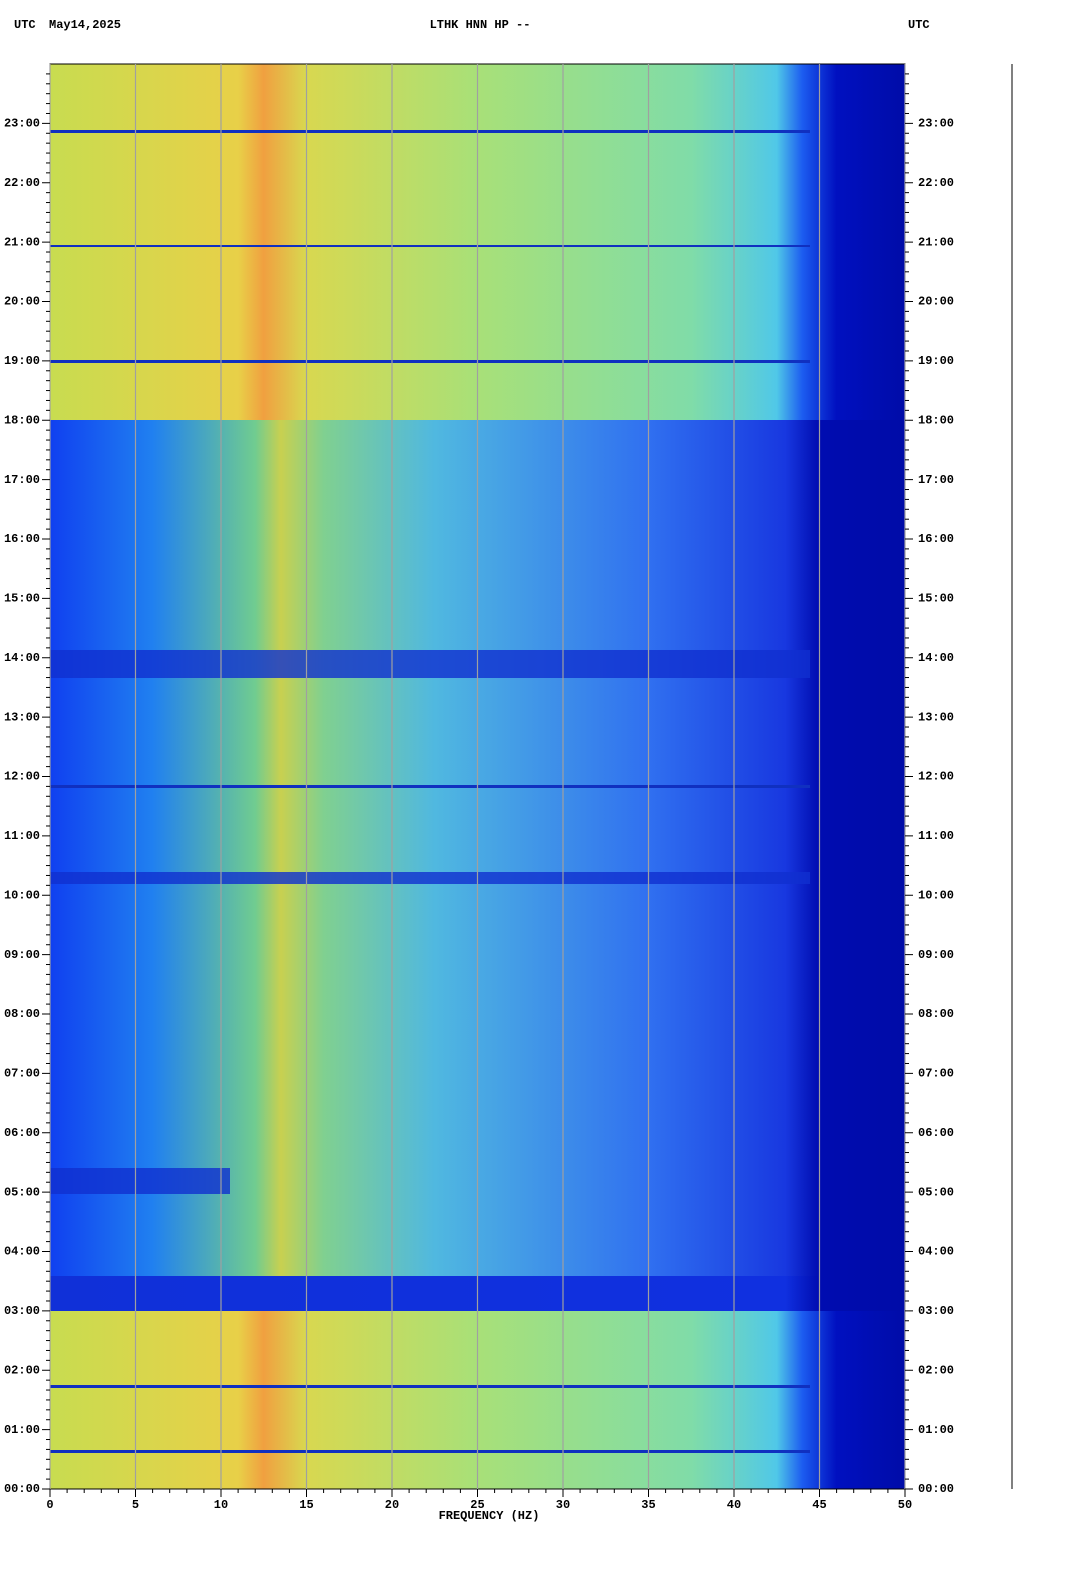 Image resolution: width=1066 pixels, height=1589 pixels. Describe the element at coordinates (22, 361) in the screenshot. I see `y-tick-label: 19:00` at that location.